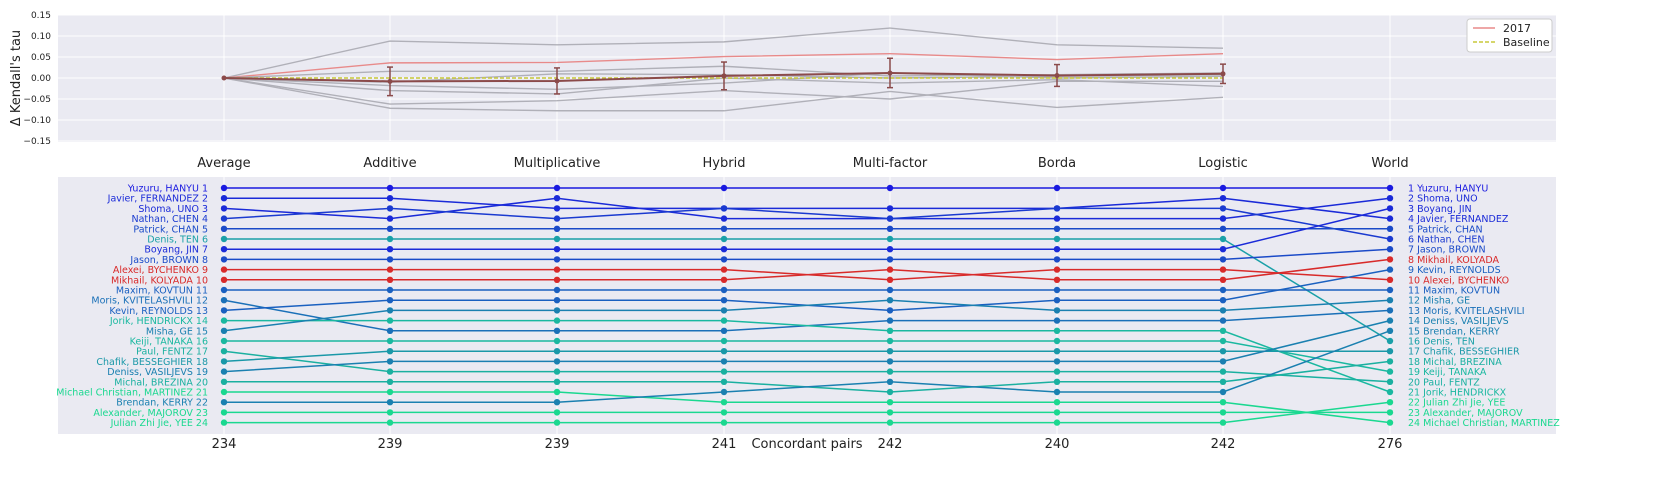 This screenshot has height=504, width=1656. What do you see at coordinates (1458, 321) in the screenshot?
I see `right-skater-label: 14 Deniss, VASILJEVS` at bounding box center [1458, 321].